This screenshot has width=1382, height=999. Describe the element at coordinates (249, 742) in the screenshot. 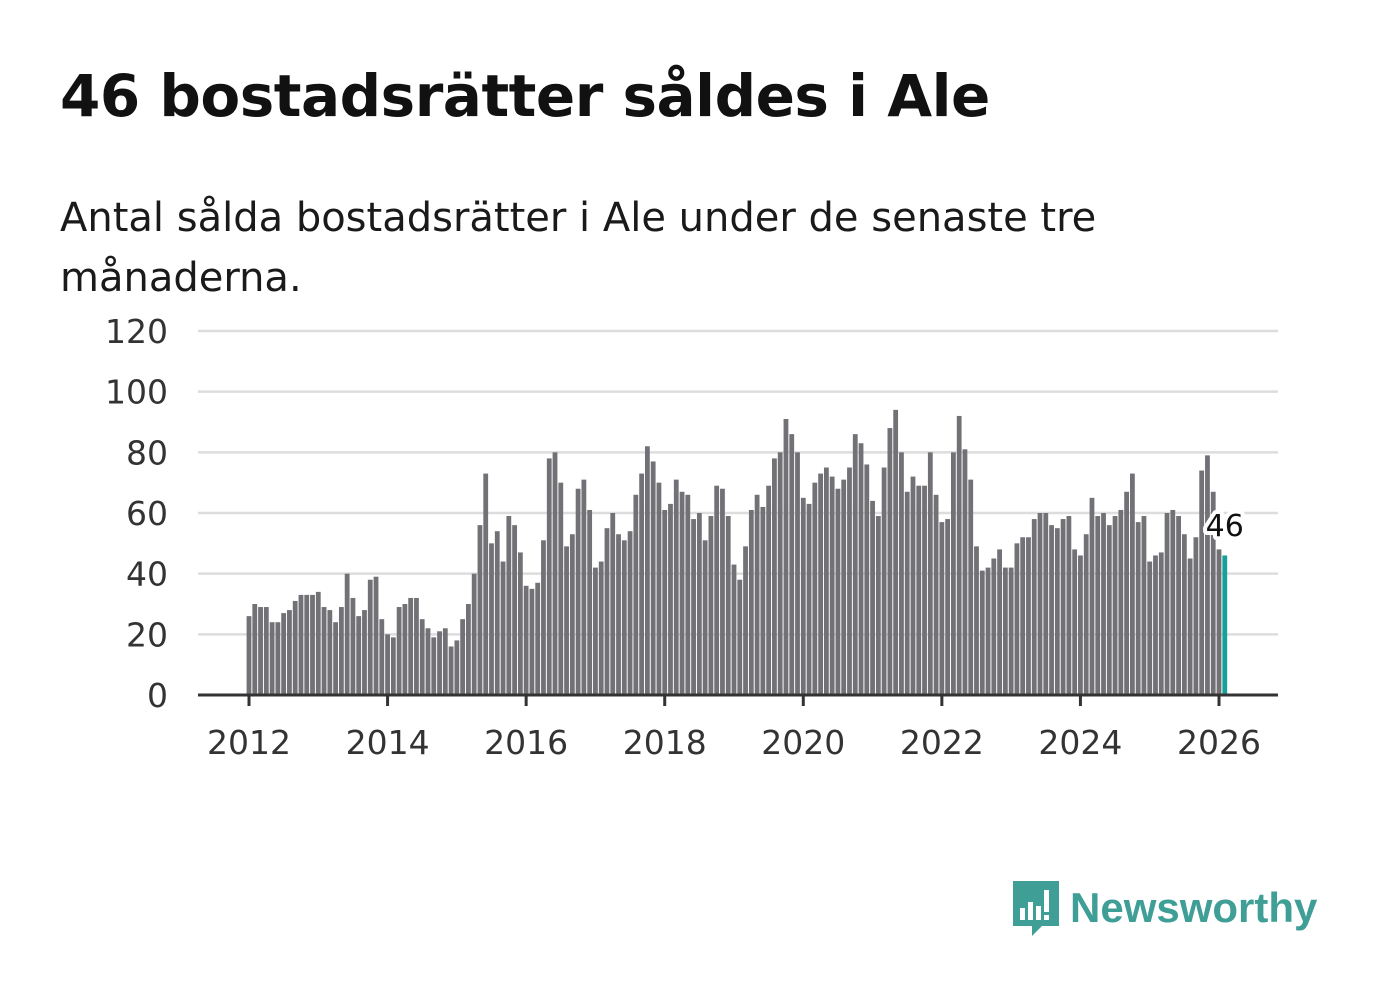

I see `x-tick-label: 2012` at that location.